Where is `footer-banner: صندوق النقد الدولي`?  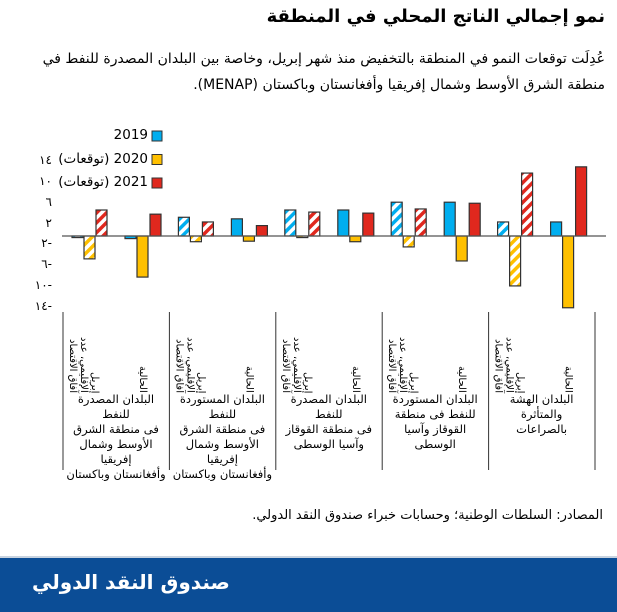
footer-banner: صندوق النقد الدولي is located at coordinates (308, 584).